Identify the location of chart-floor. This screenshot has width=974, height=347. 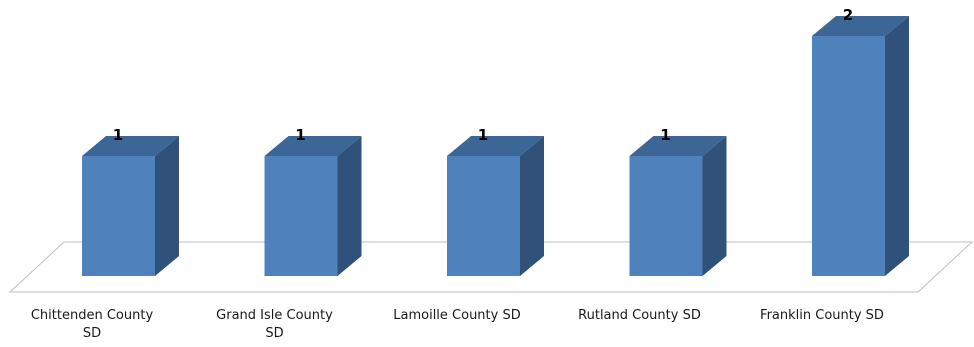
(491, 267).